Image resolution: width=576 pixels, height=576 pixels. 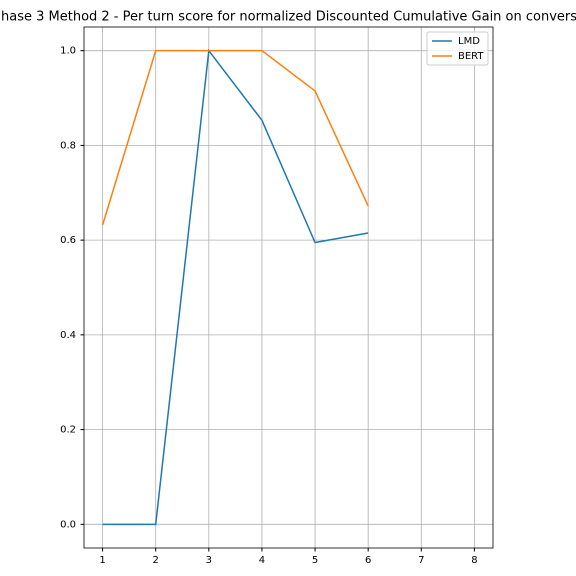 What do you see at coordinates (209, 560) in the screenshot?
I see `x-tick-label: 3` at bounding box center [209, 560].